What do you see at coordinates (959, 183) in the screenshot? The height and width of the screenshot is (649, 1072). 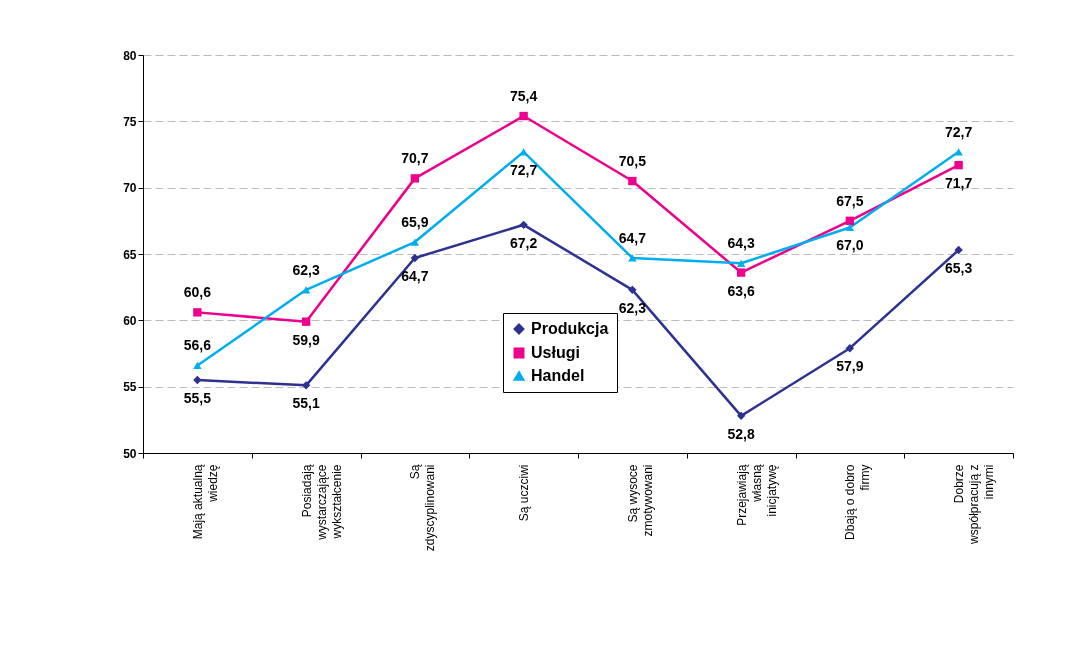 I see `data-label: 71,7` at bounding box center [959, 183].